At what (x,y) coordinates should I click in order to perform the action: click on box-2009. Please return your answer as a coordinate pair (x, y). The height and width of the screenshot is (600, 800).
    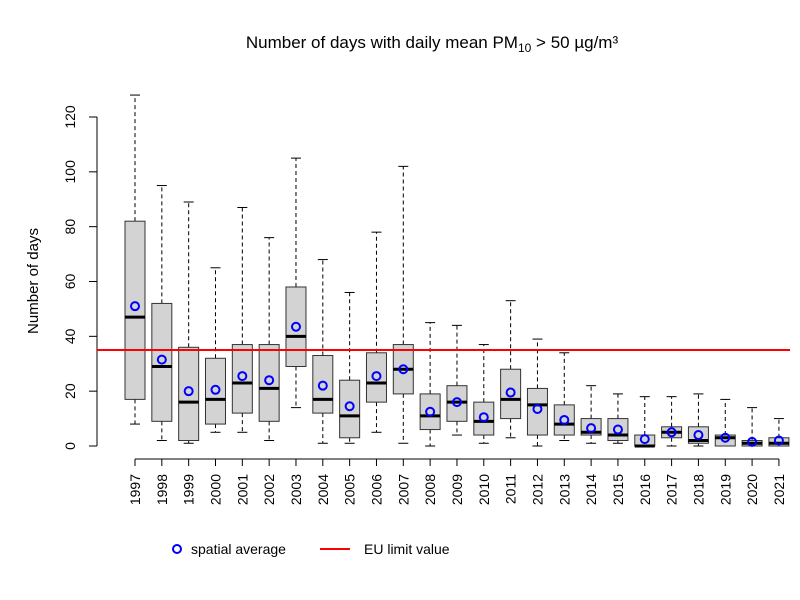
    Looking at the image, I should click on (457, 380).